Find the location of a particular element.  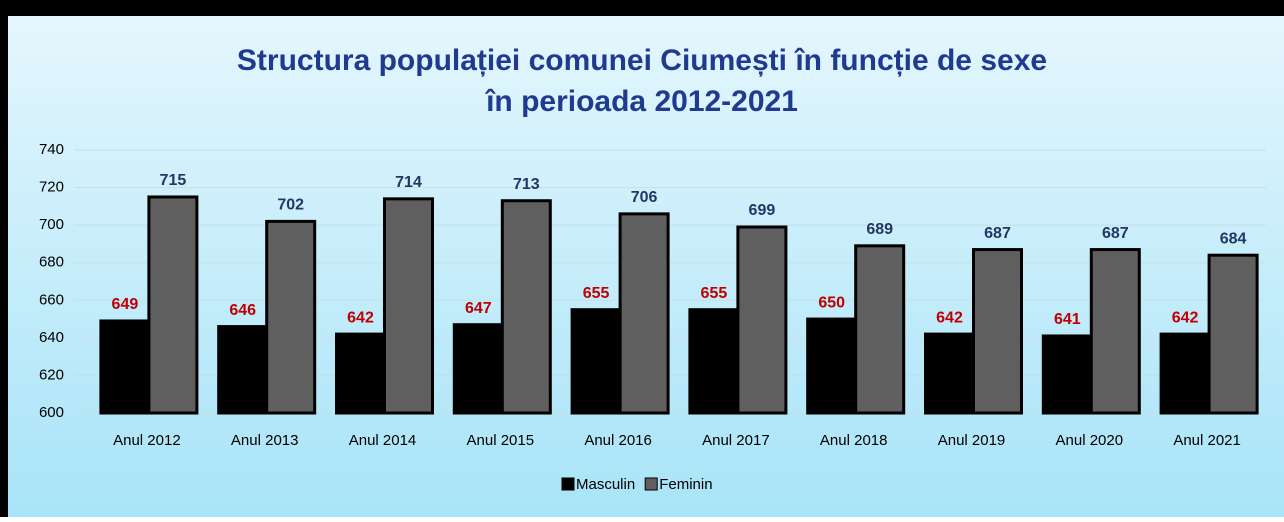

data-label: 646 is located at coordinates (242, 310).